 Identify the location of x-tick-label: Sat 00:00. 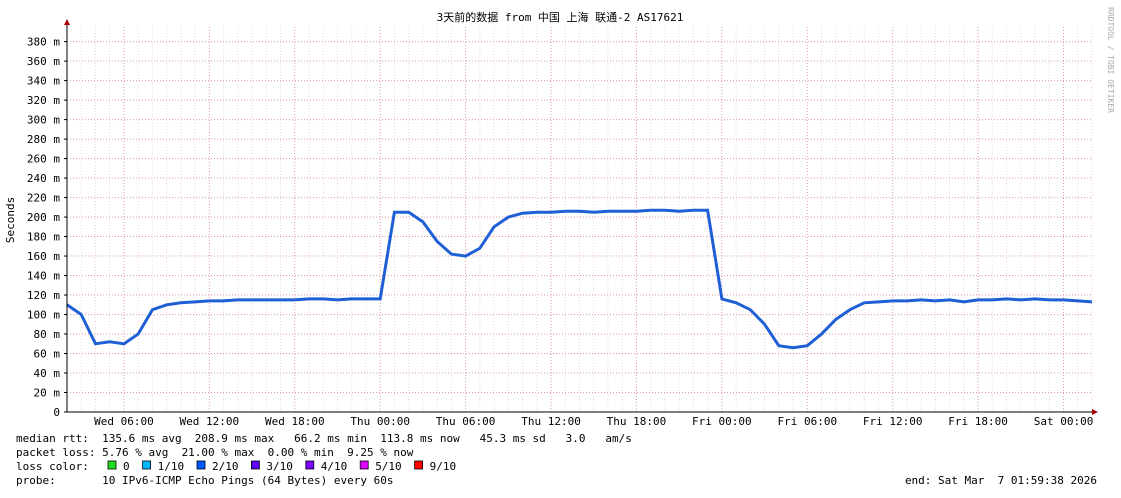
(1064, 421).